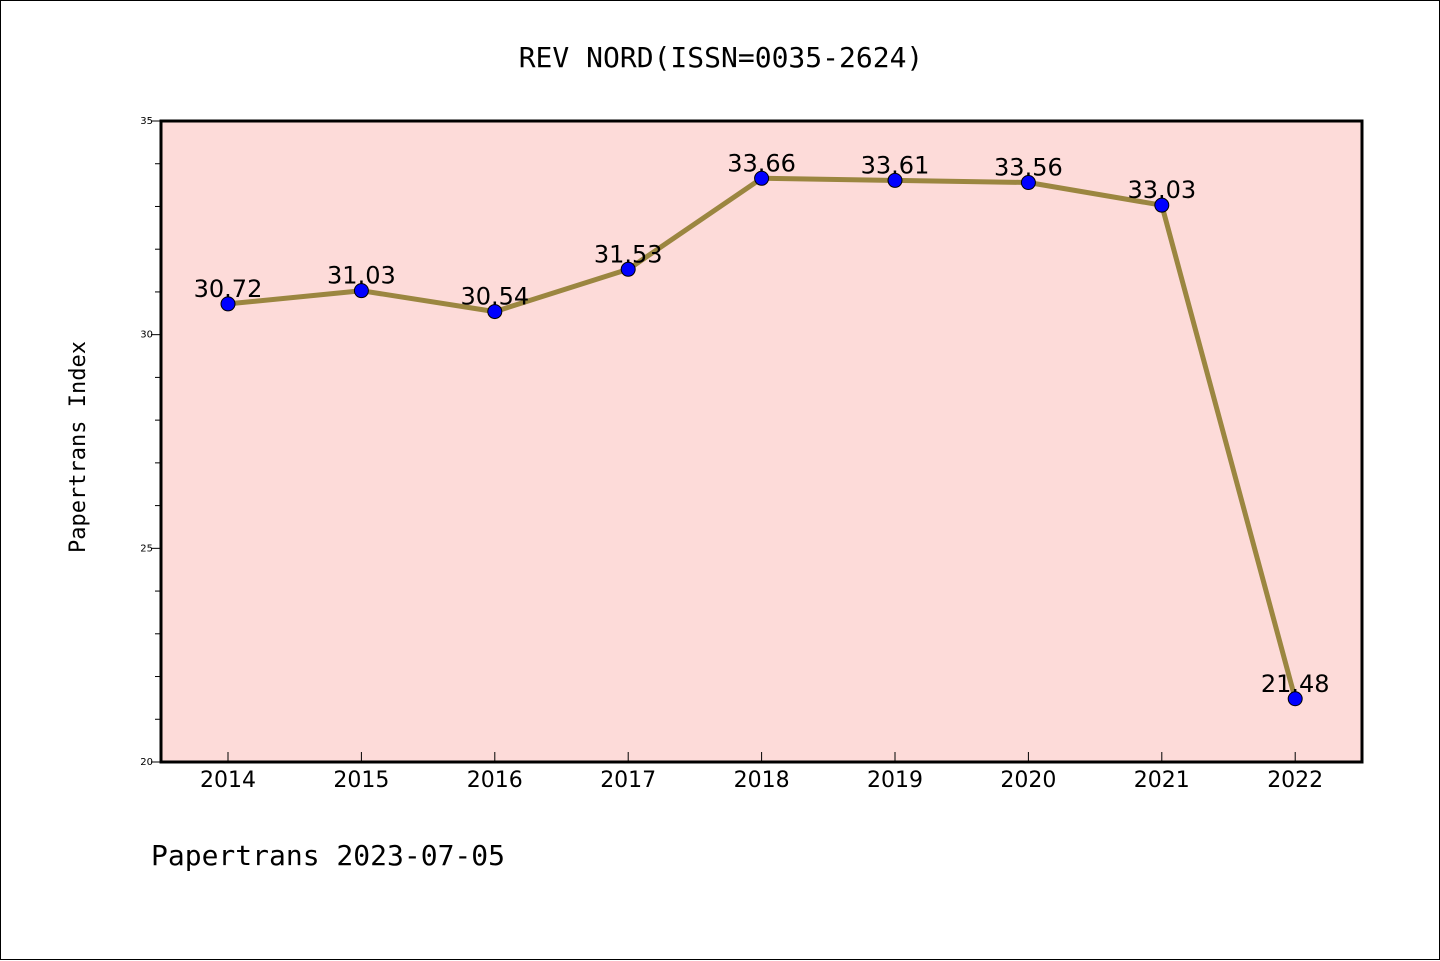 This screenshot has height=961, width=1440. I want to click on data-label: 33.66, so click(761, 163).